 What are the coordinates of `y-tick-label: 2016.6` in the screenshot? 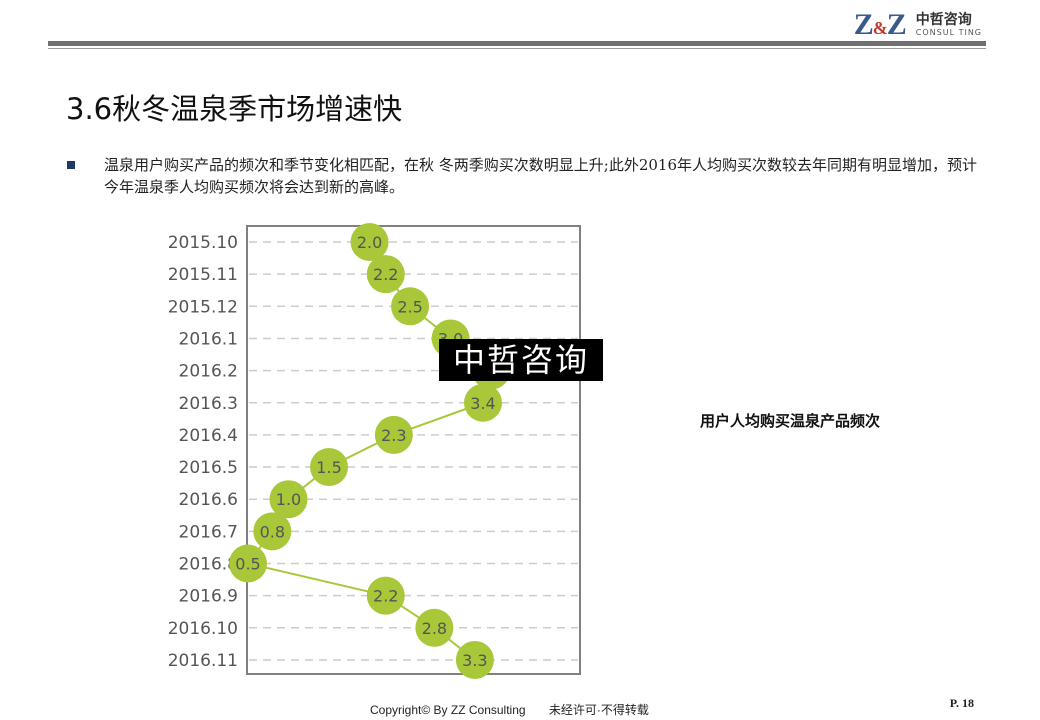 It's located at (208, 500).